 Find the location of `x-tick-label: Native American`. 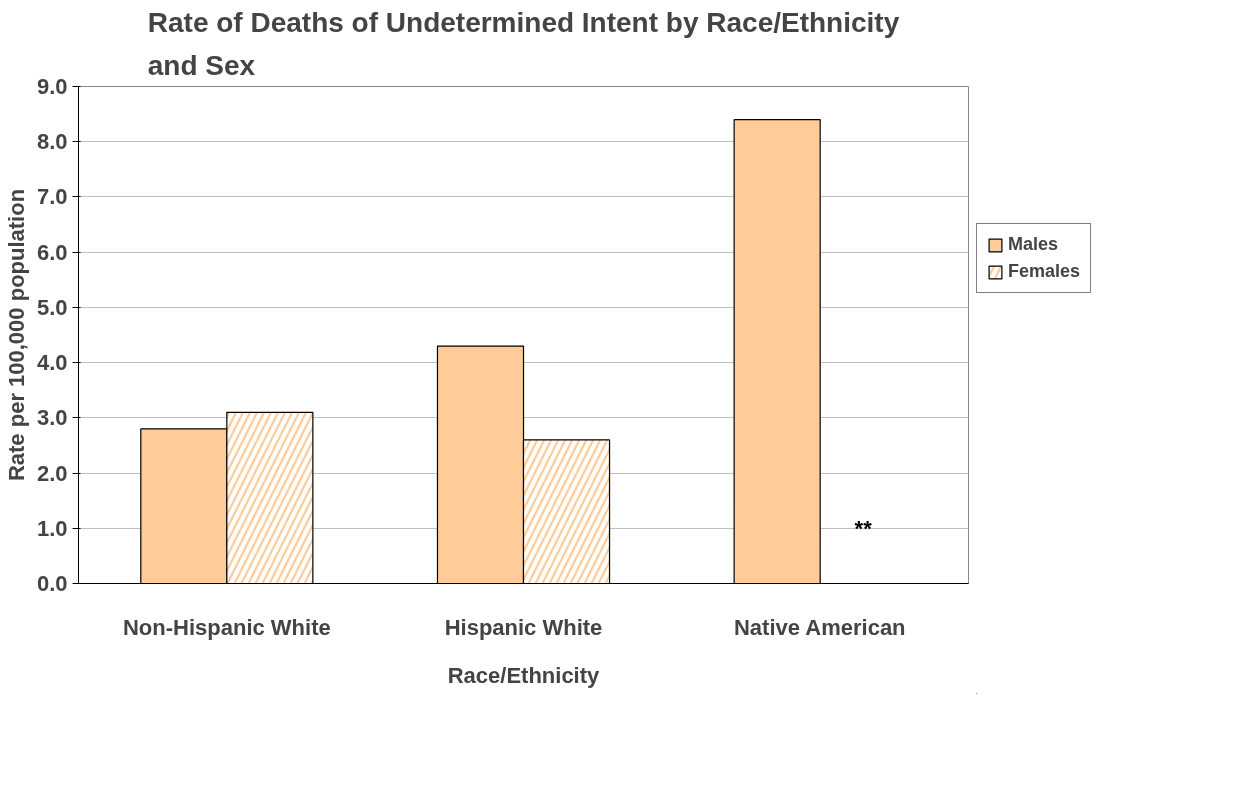

x-tick-label: Native American is located at coordinates (819, 627).